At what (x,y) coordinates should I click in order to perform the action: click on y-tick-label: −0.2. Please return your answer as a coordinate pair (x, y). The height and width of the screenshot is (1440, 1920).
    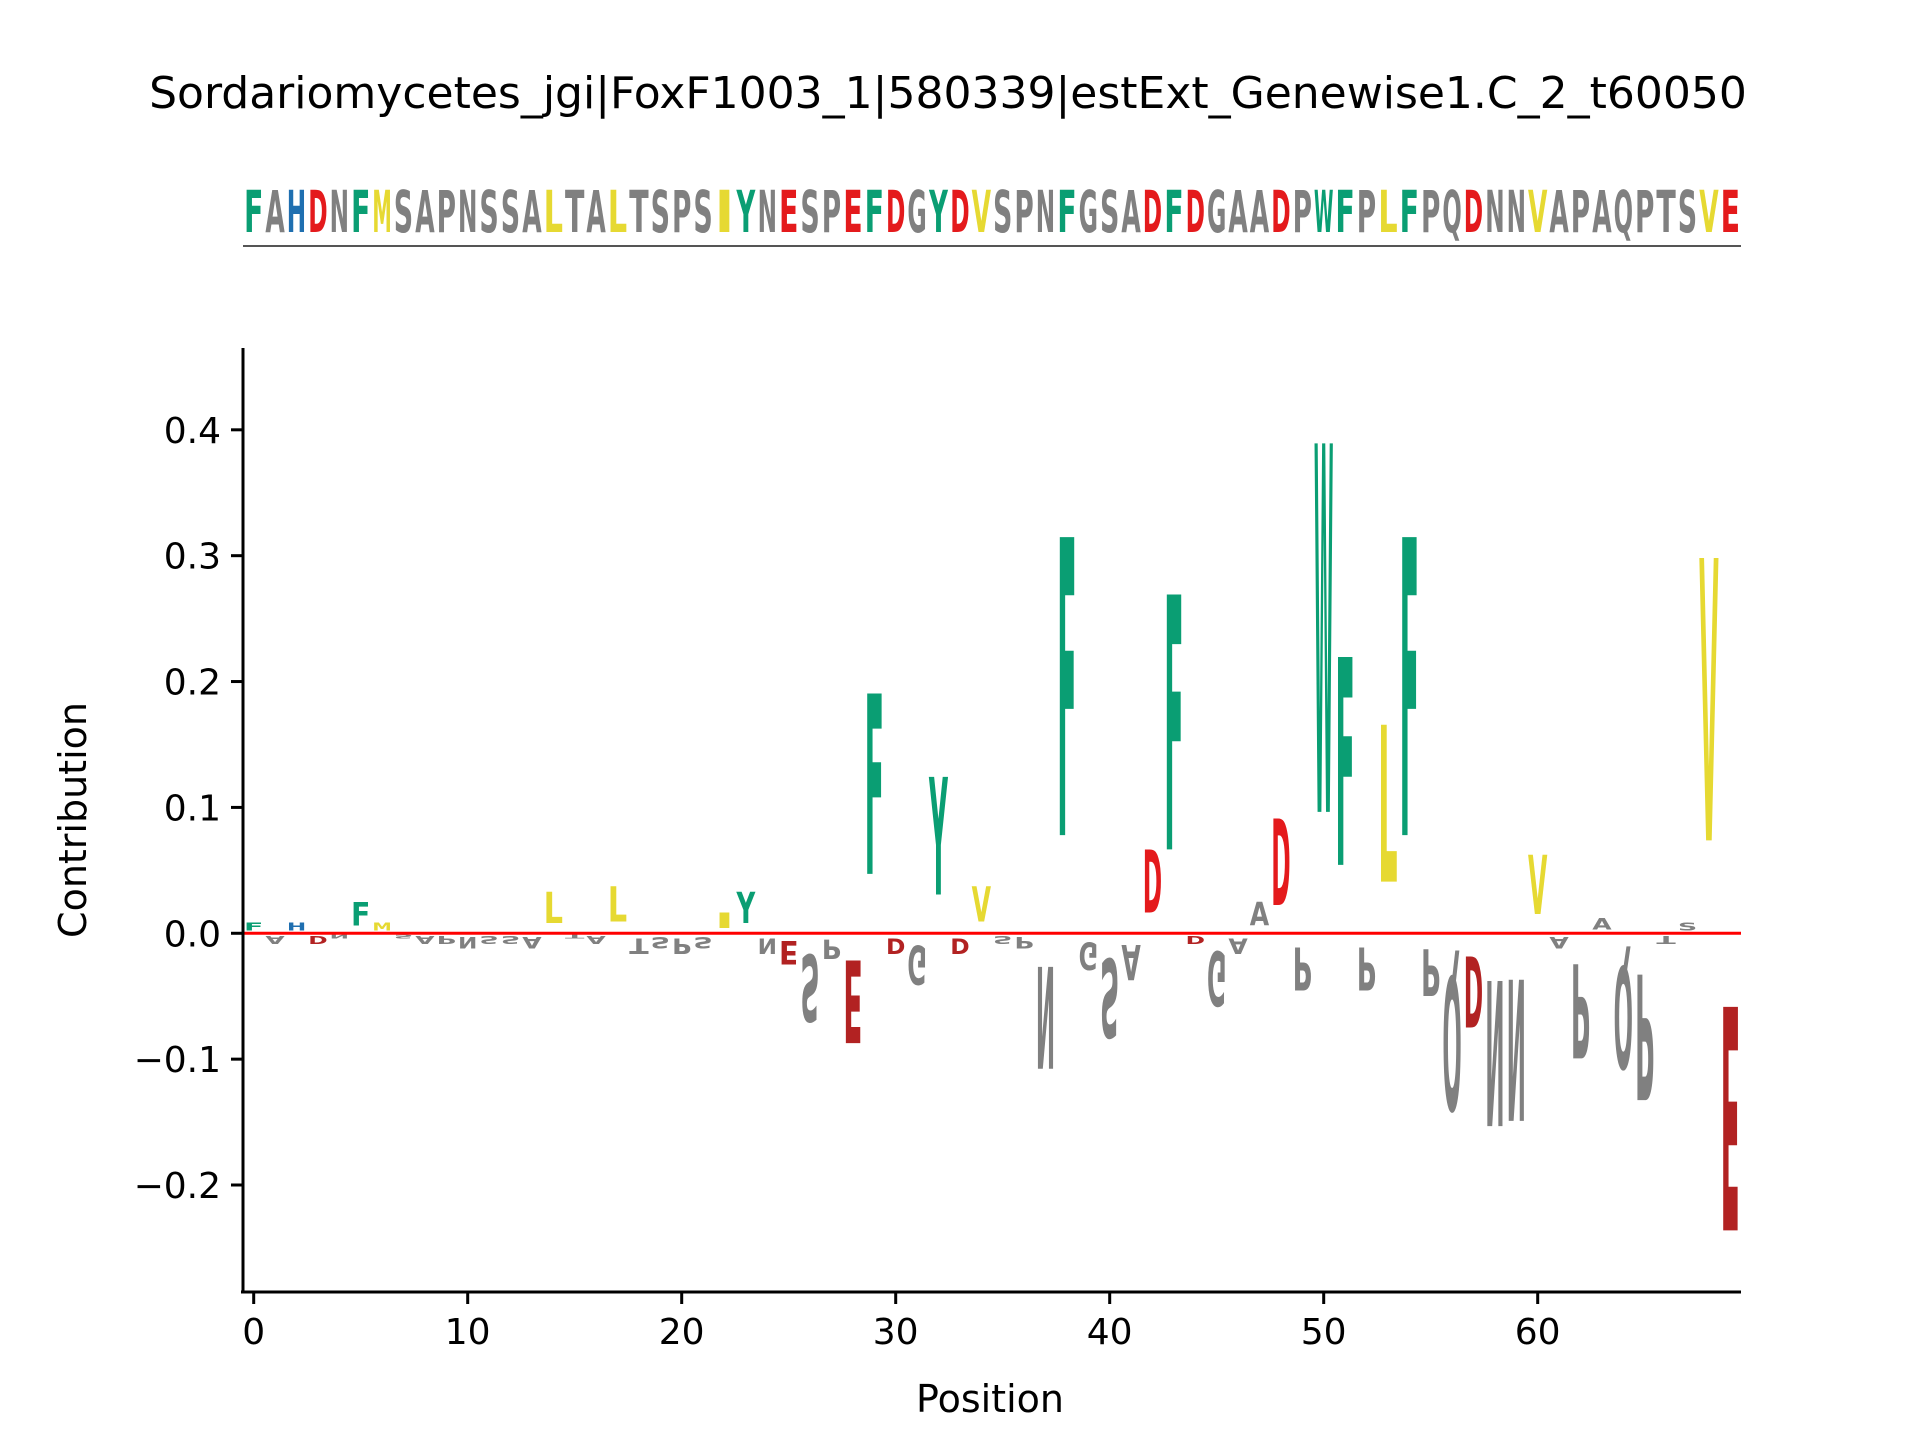
    Looking at the image, I should click on (177, 1186).